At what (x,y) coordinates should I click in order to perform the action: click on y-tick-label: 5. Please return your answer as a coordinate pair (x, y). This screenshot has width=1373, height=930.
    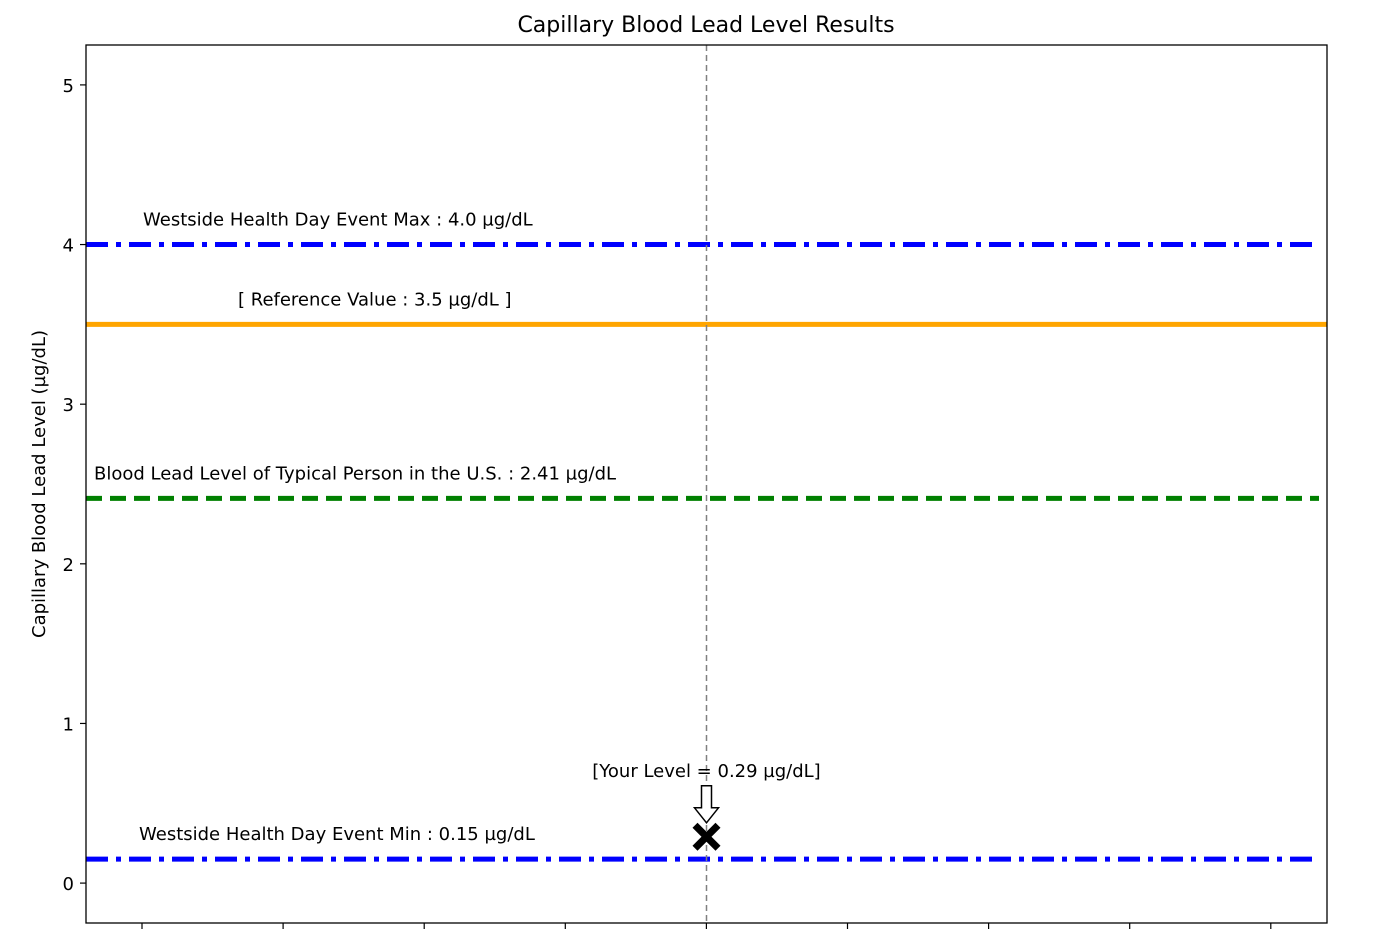
    Looking at the image, I should click on (68, 86).